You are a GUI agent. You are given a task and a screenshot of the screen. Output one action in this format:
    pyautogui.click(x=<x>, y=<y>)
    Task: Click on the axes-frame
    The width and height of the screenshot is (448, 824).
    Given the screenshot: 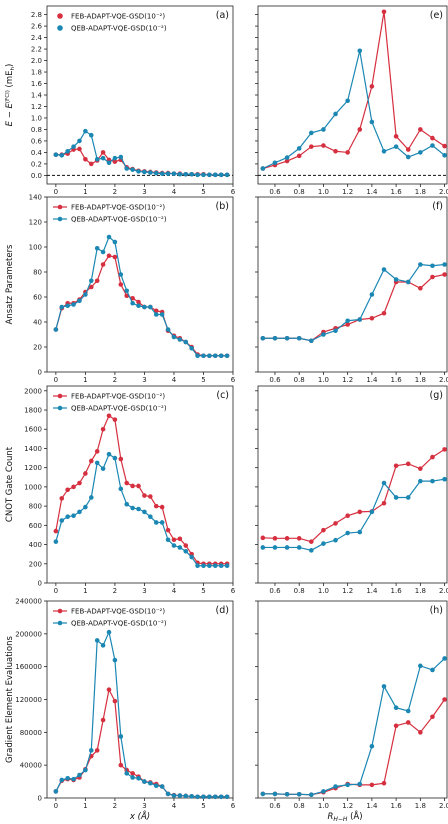 What is the action you would take?
    pyautogui.click(x=140, y=699)
    